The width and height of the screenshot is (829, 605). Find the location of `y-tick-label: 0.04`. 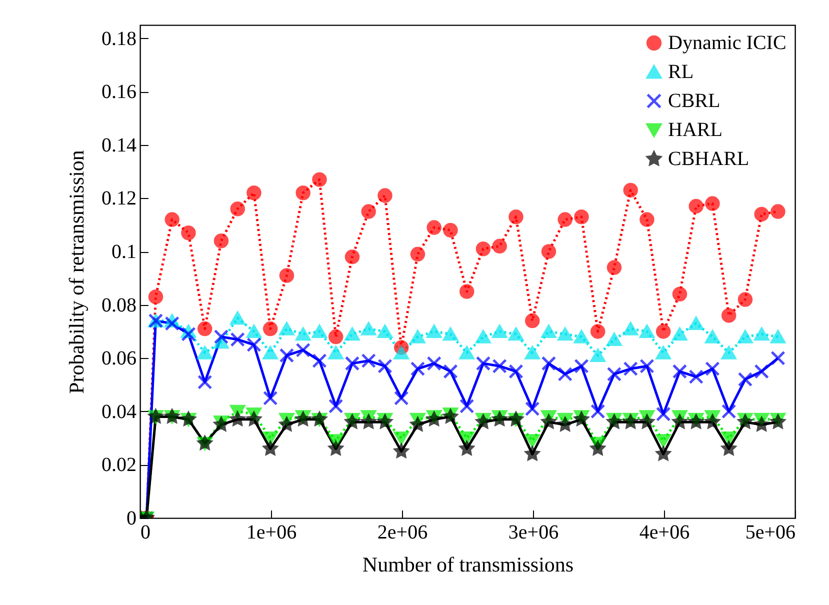

y-tick-label: 0.04 is located at coordinates (119, 411).